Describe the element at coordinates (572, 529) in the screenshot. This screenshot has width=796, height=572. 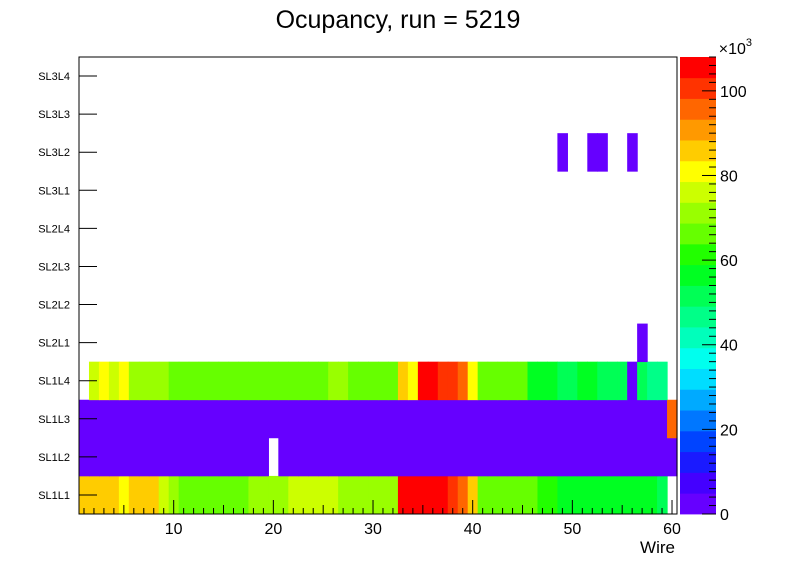
I see `x-tick-label: 50` at that location.